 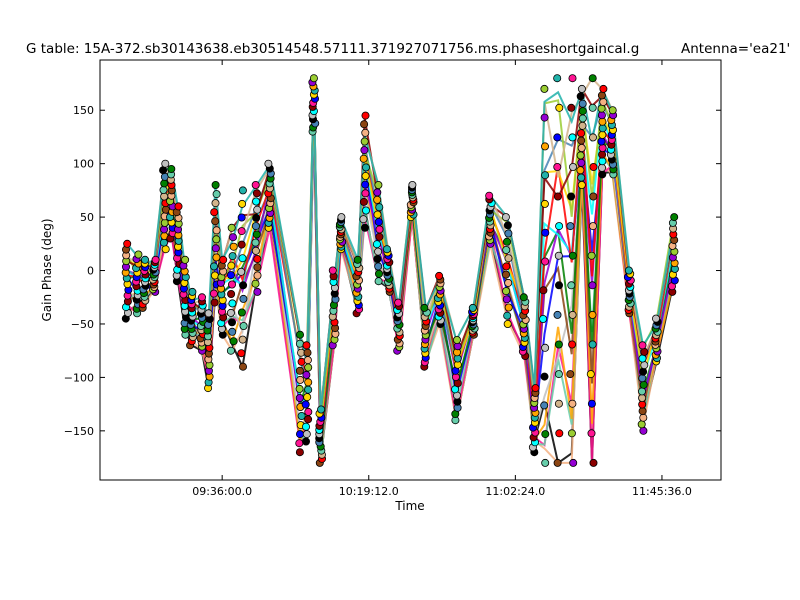 I want to click on x-axis-title: Time, so click(x=409, y=506).